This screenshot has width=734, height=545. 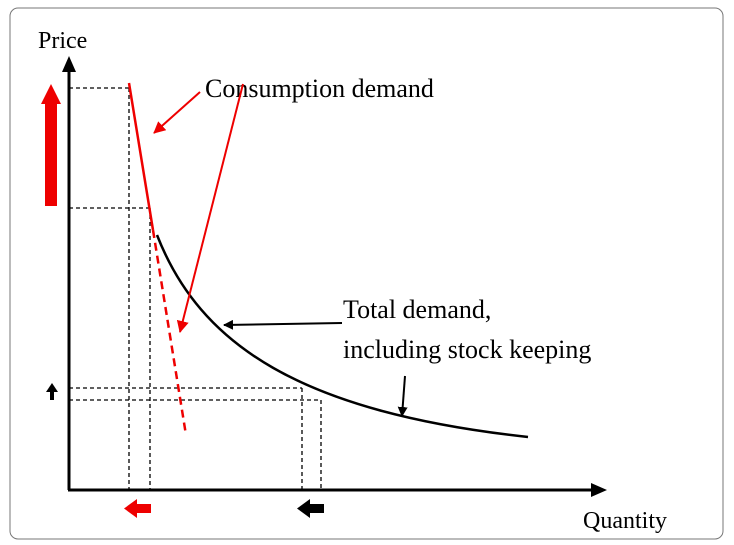 I want to click on total-label: including stock keeping, so click(x=467, y=349).